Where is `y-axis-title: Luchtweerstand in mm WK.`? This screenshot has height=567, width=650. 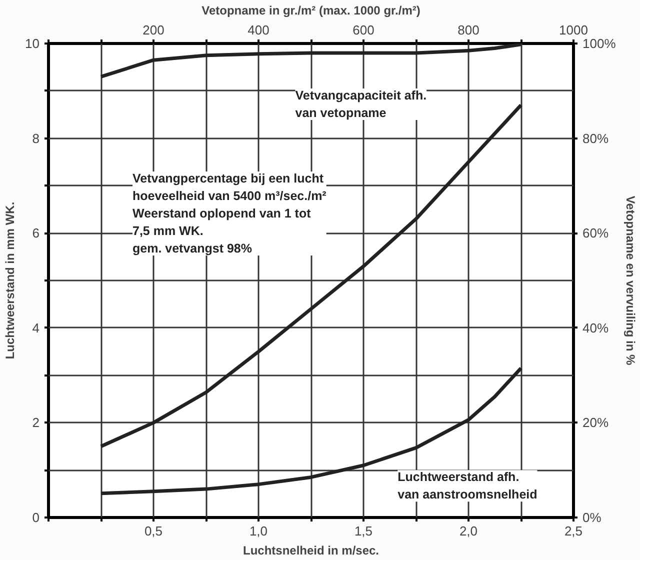
y-axis-title: Luchtweerstand in mm WK. is located at coordinates (10, 281).